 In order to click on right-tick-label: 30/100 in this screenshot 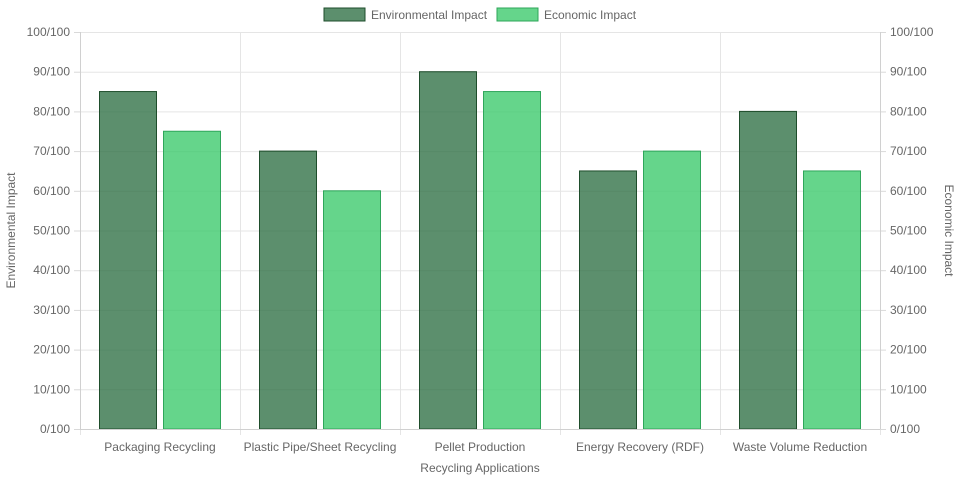, I will do `click(908, 310)`.